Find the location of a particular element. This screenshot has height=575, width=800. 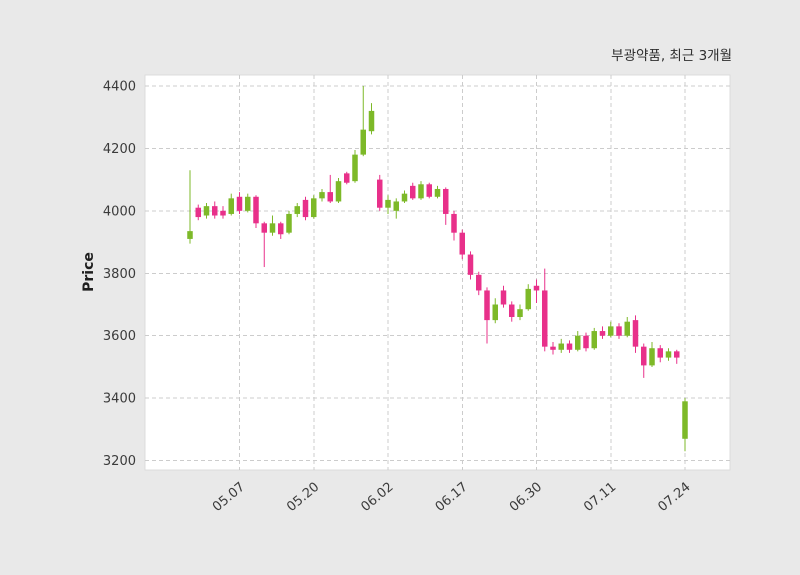

y-tick-label: 4200 is located at coordinates (119, 149).